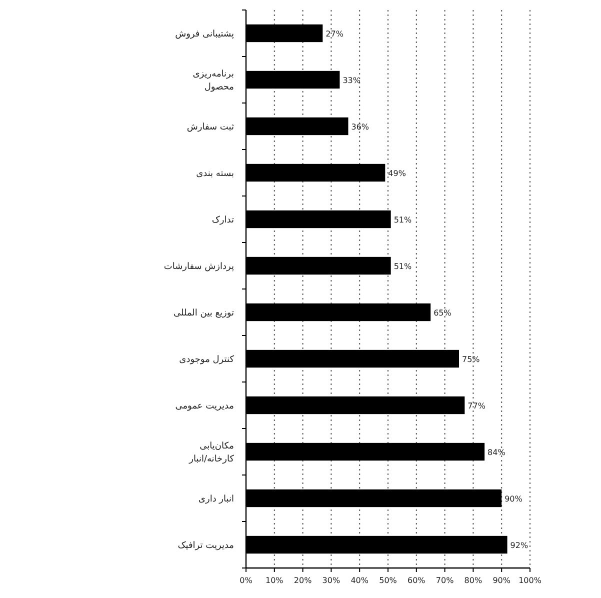 The height and width of the screenshot is (598, 601). Describe the element at coordinates (215, 173) in the screenshot. I see `y-tick-label: بسته بندی` at that location.